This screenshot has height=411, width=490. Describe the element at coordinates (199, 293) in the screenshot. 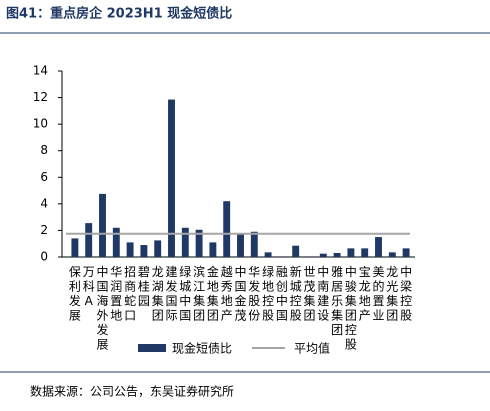

I see `x-tick-label: 滨江集团` at that location.